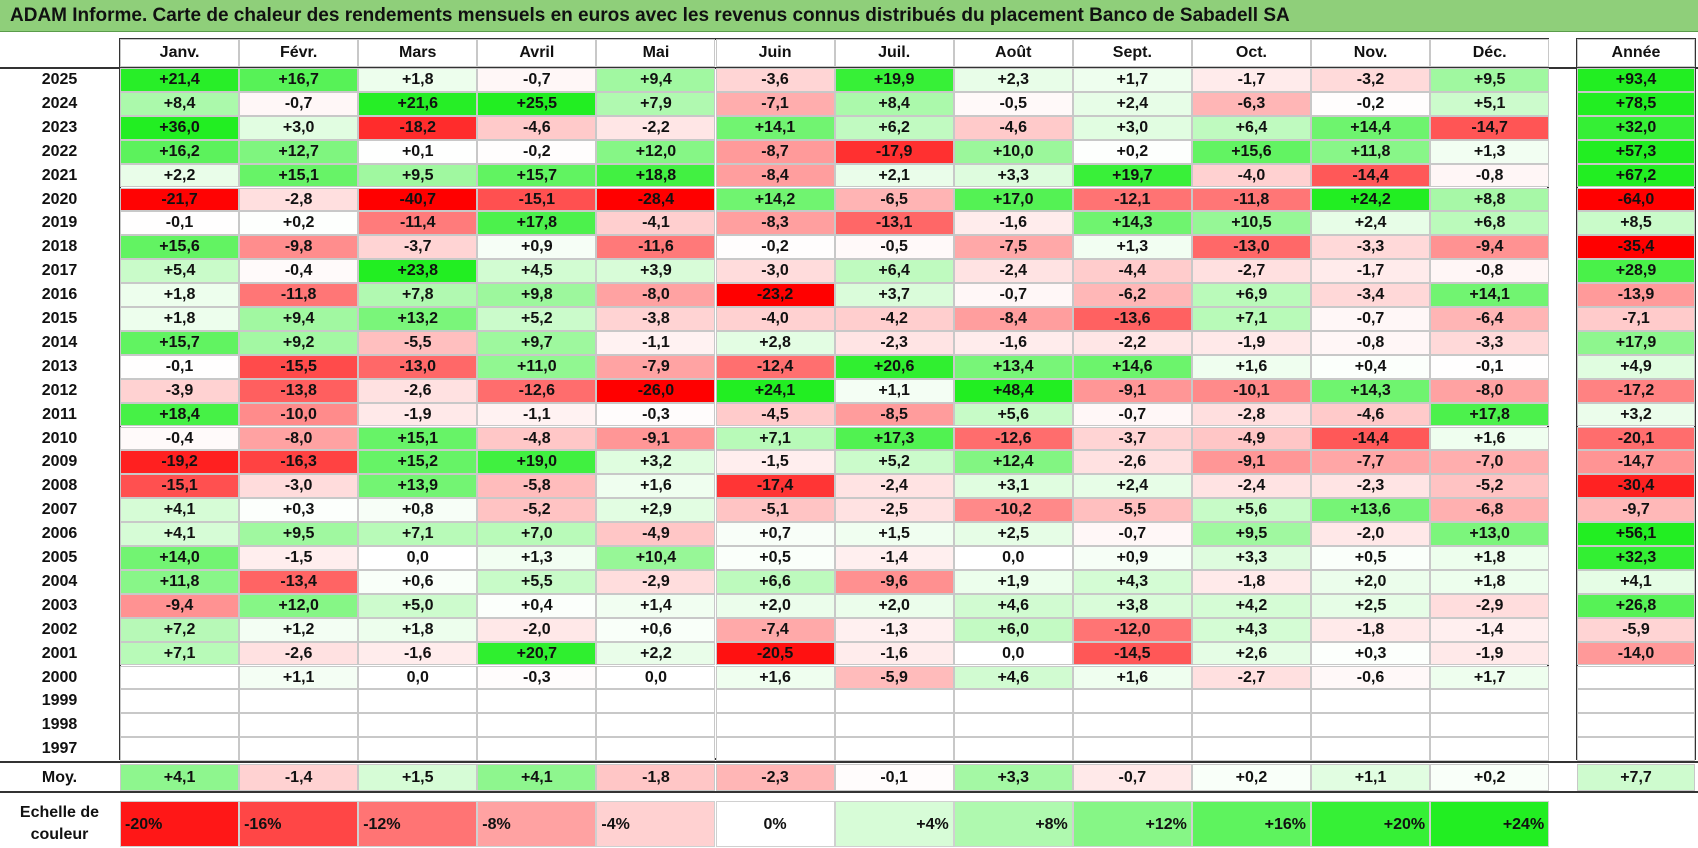 This screenshot has width=1698, height=848. I want to click on heatmap-cell: -4,9, so click(656, 534).